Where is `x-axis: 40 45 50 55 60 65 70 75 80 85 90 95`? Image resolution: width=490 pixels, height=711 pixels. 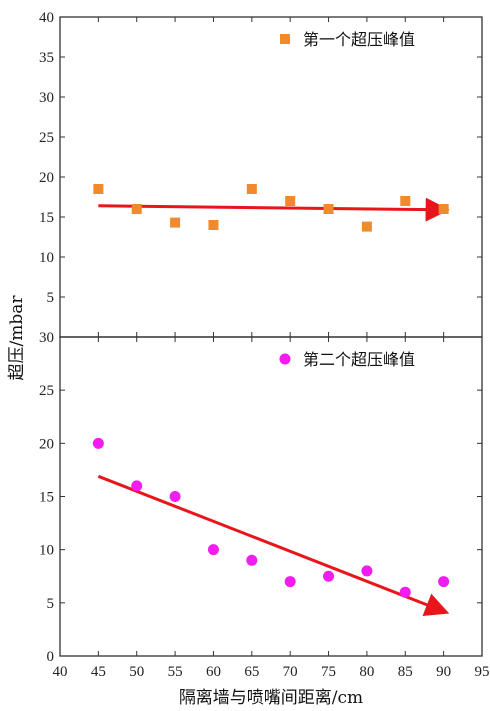
x-axis: 40 45 50 55 60 65 70 75 80 85 90 95 is located at coordinates (271, 672).